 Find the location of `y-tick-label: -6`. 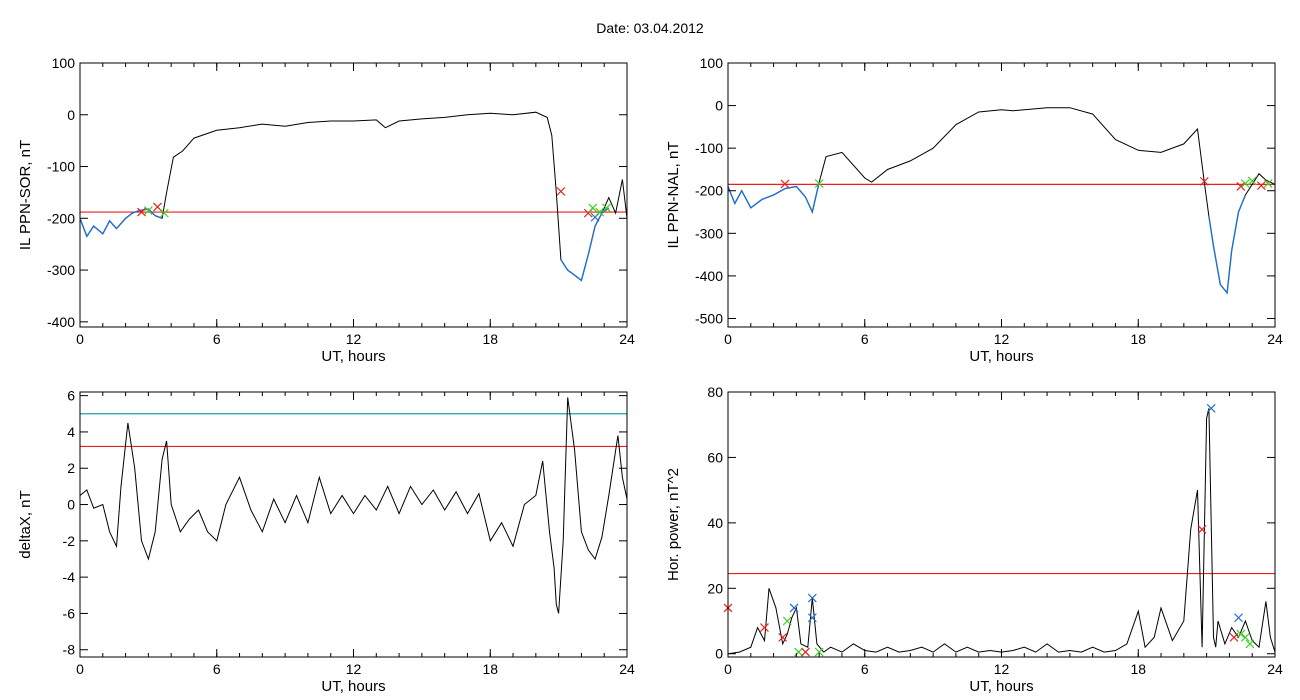

y-tick-label: -6 is located at coordinates (69, 613).